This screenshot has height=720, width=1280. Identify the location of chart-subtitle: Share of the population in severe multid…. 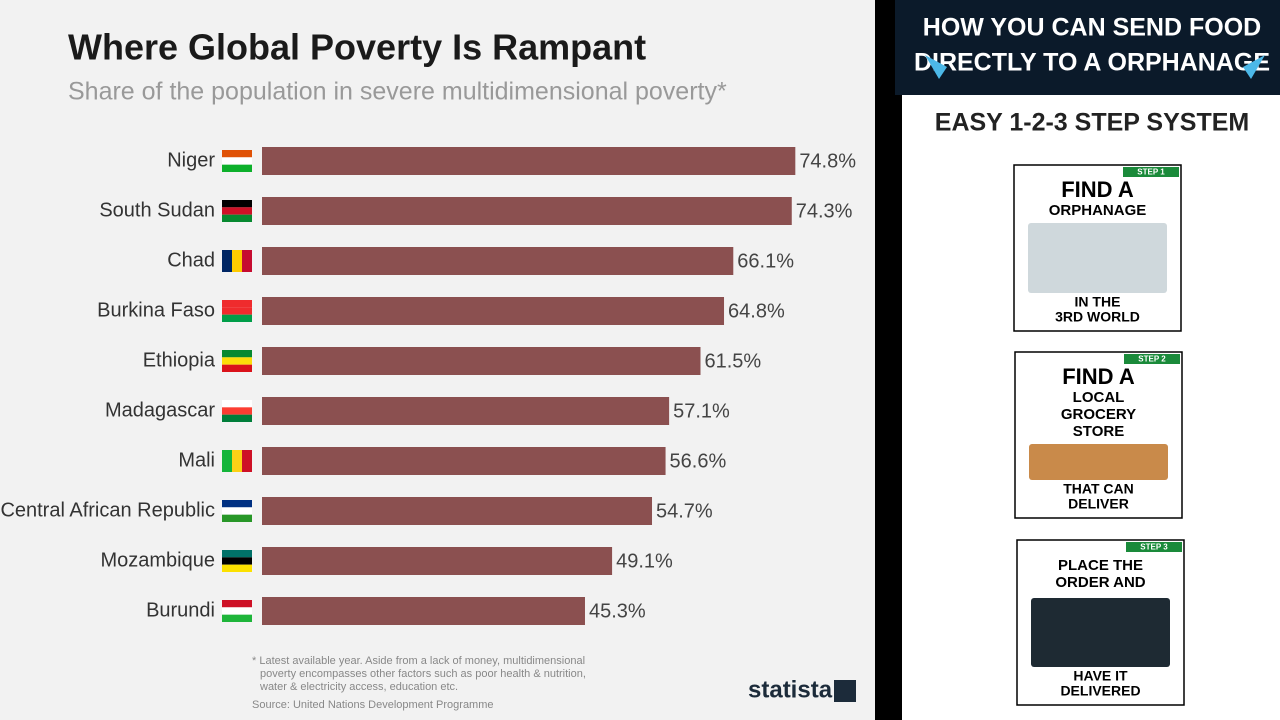
(397, 92).